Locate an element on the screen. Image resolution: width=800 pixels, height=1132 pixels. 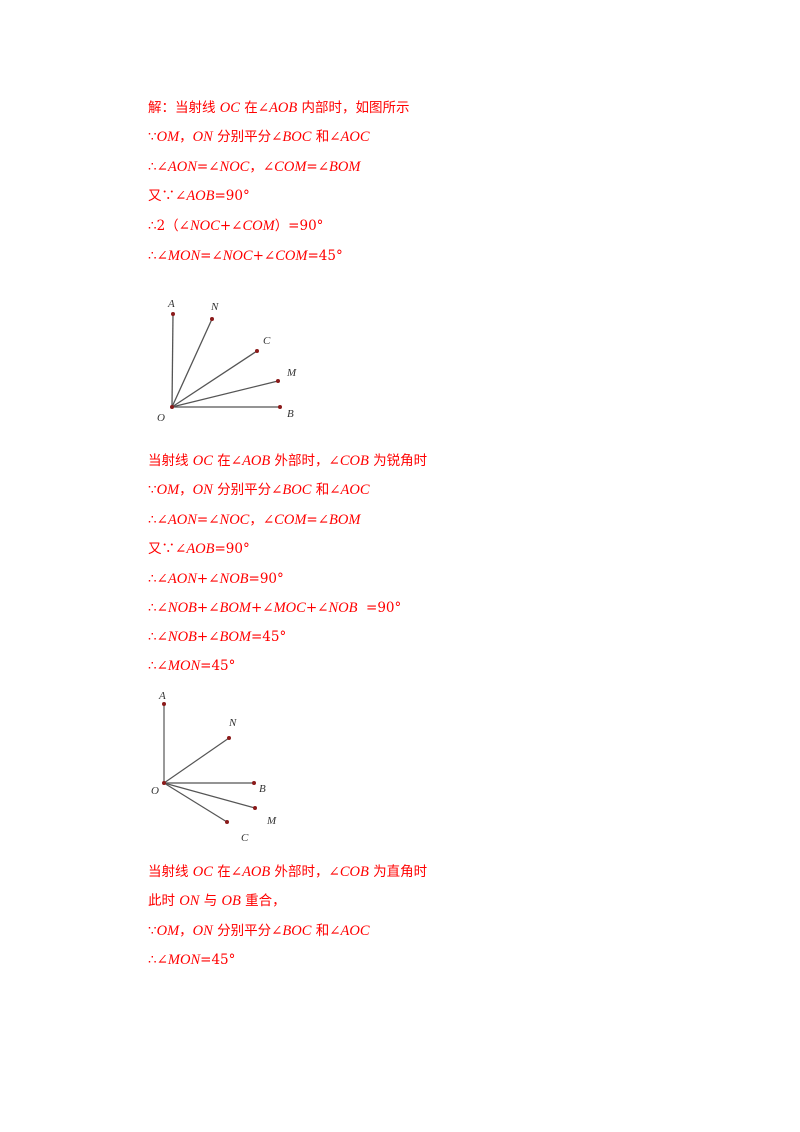
text-line: 当射线 OC 在∠AOB 外部时，∠COB 为直角时 is located at coordinates (288, 872).